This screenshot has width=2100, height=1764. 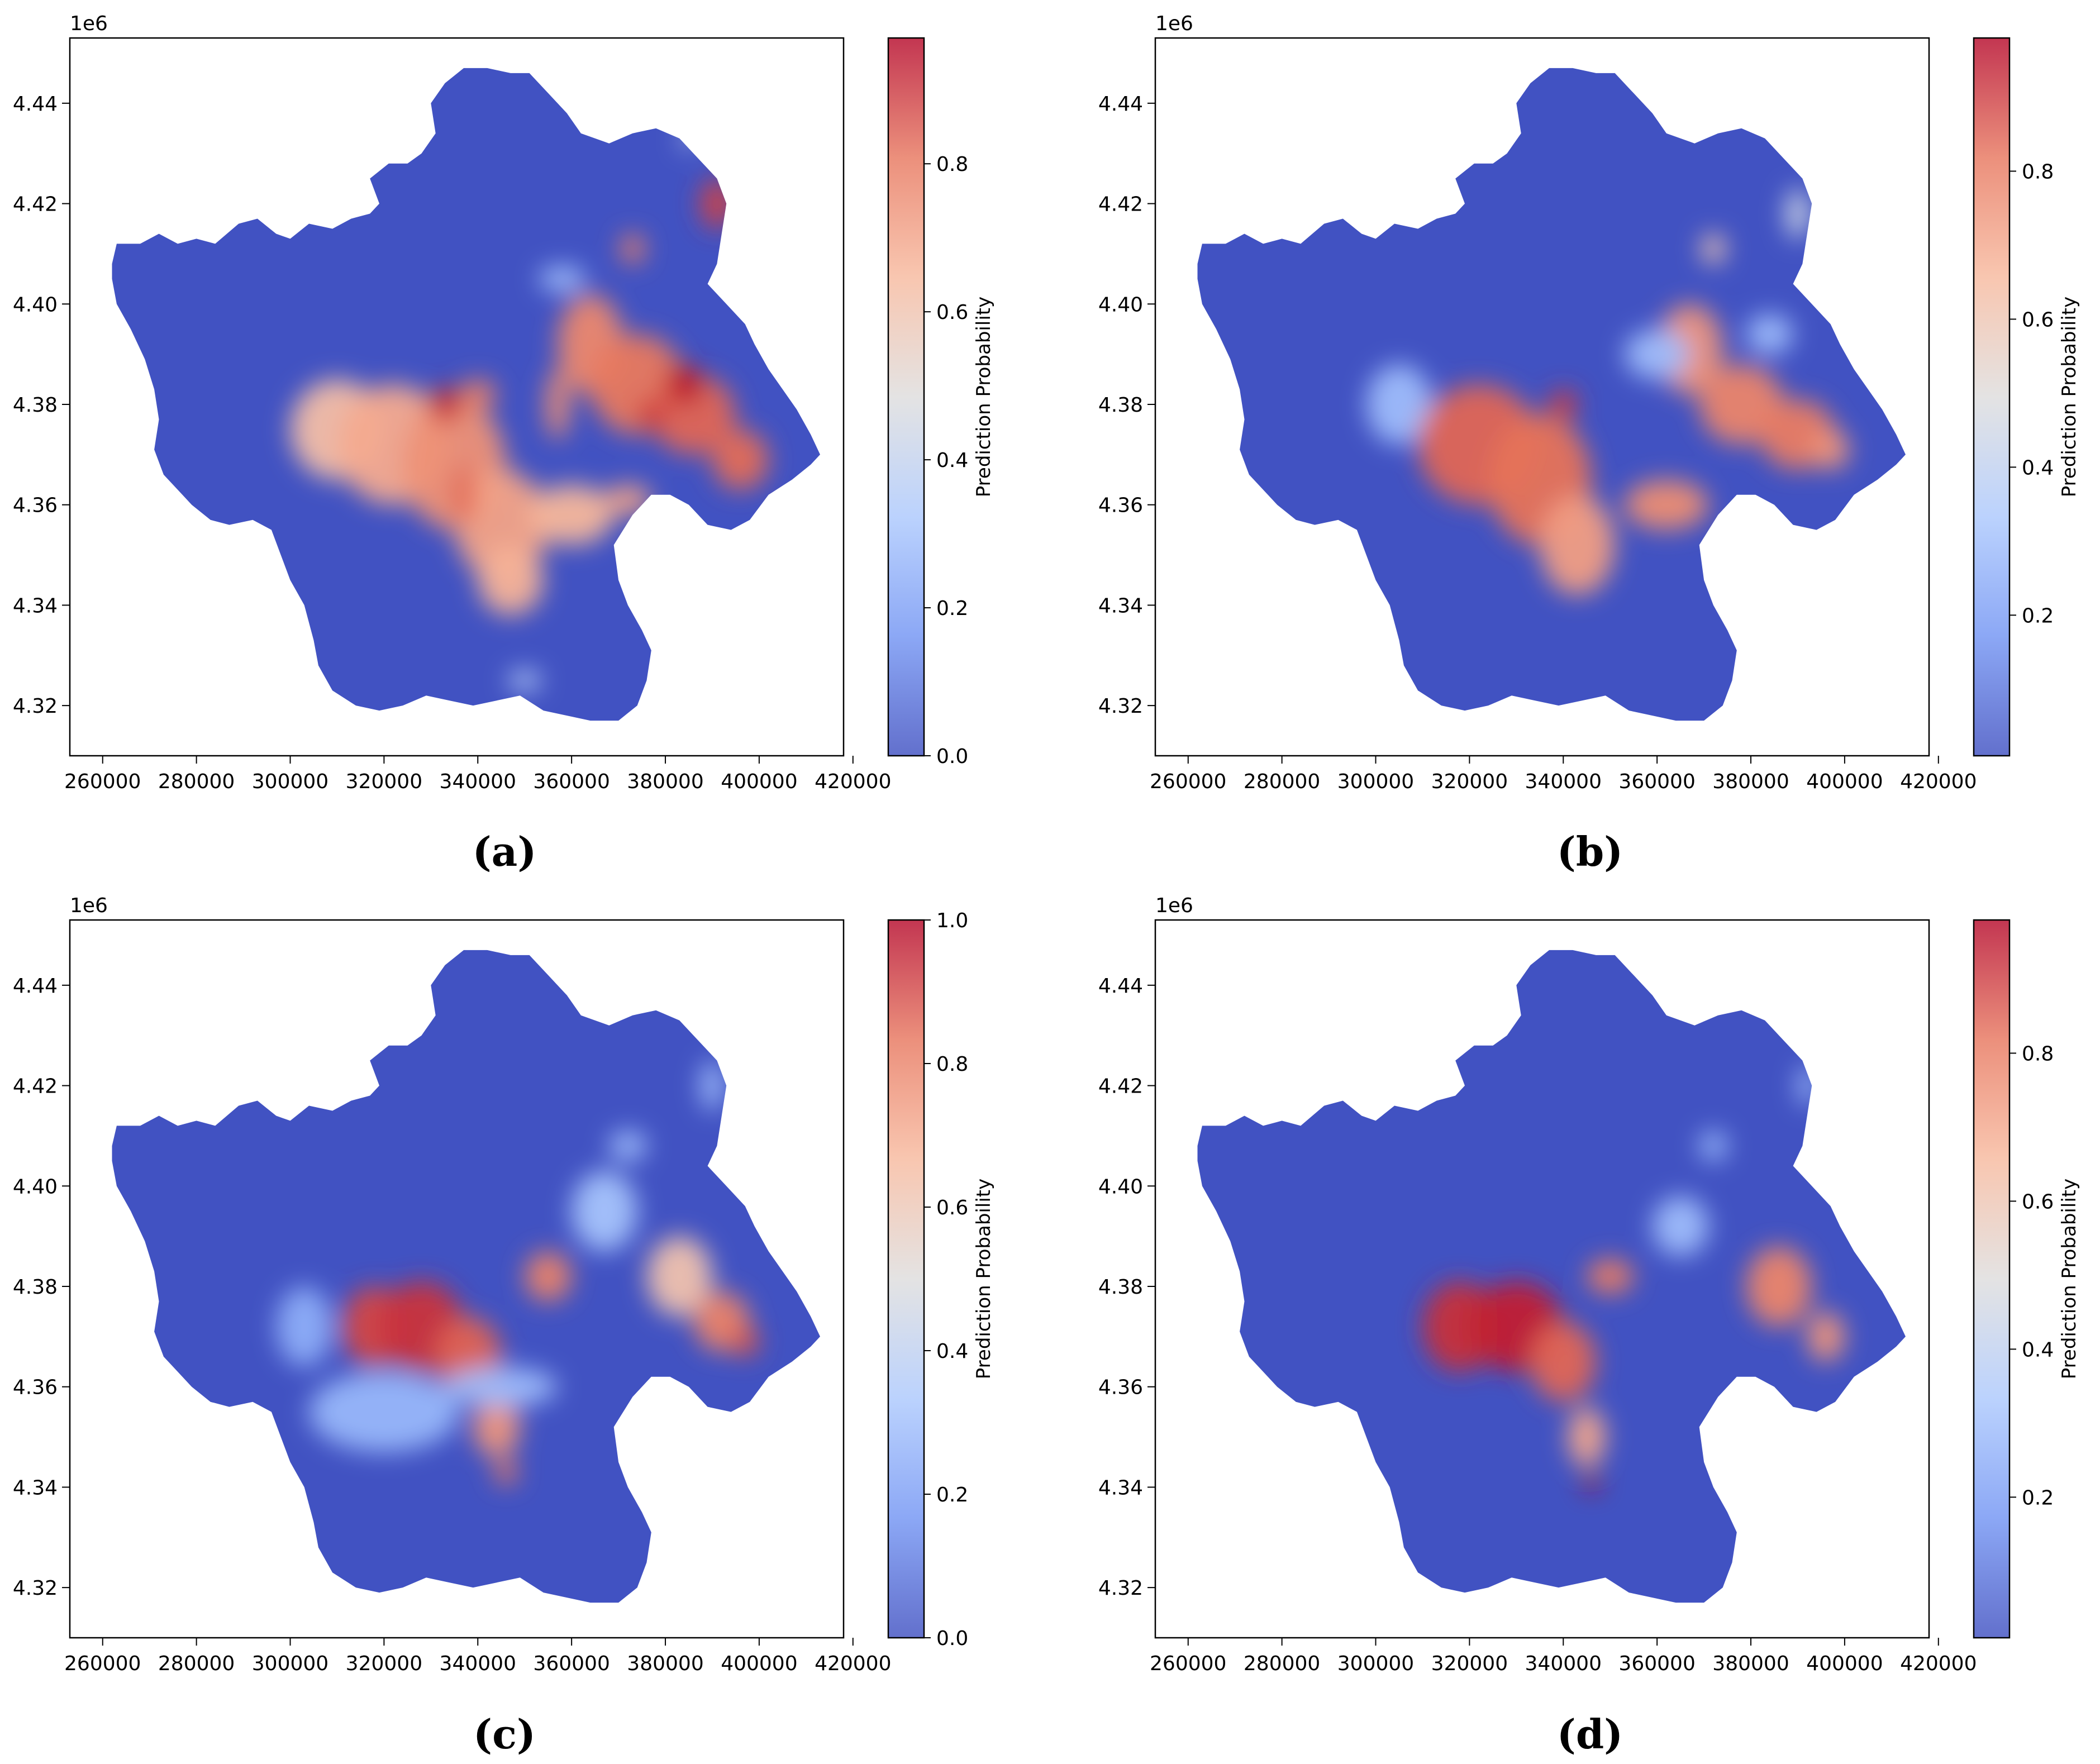 What do you see at coordinates (35, 986) in the screenshot?
I see `y-tick-label: 4.44` at bounding box center [35, 986].